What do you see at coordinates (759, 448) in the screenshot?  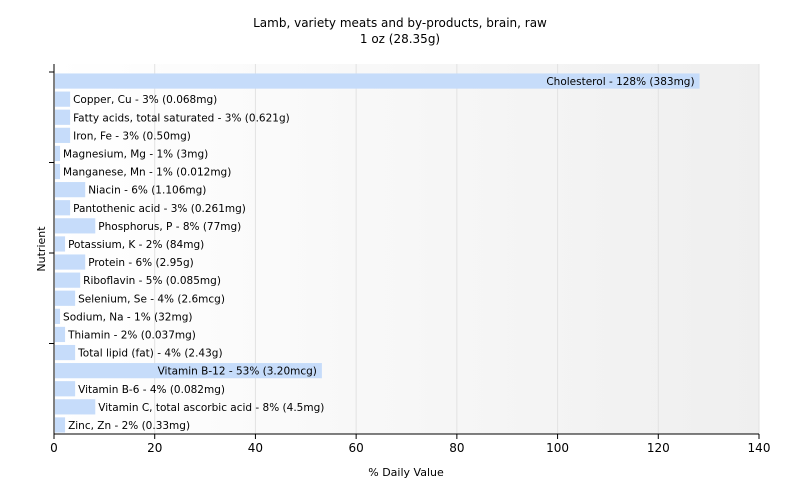 I see `x-tick-label: 140` at bounding box center [759, 448].